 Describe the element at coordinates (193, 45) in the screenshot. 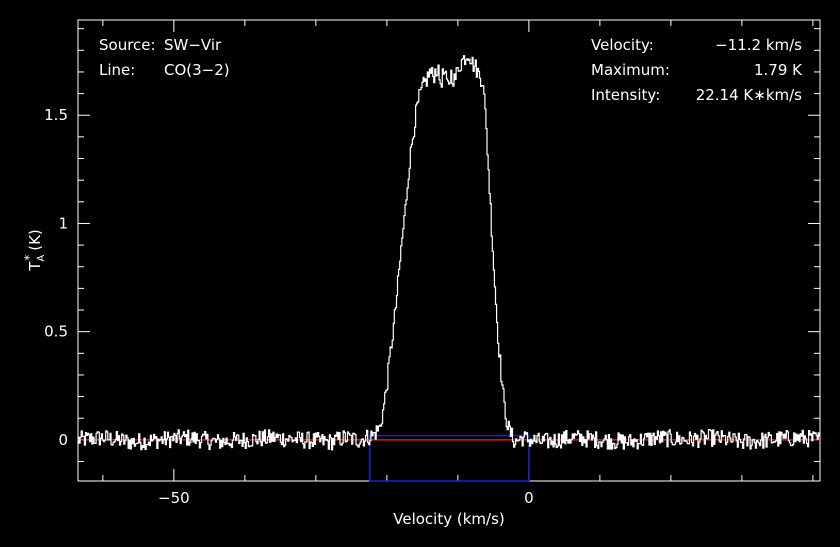

I see `annotation-value: SW−Vir` at that location.